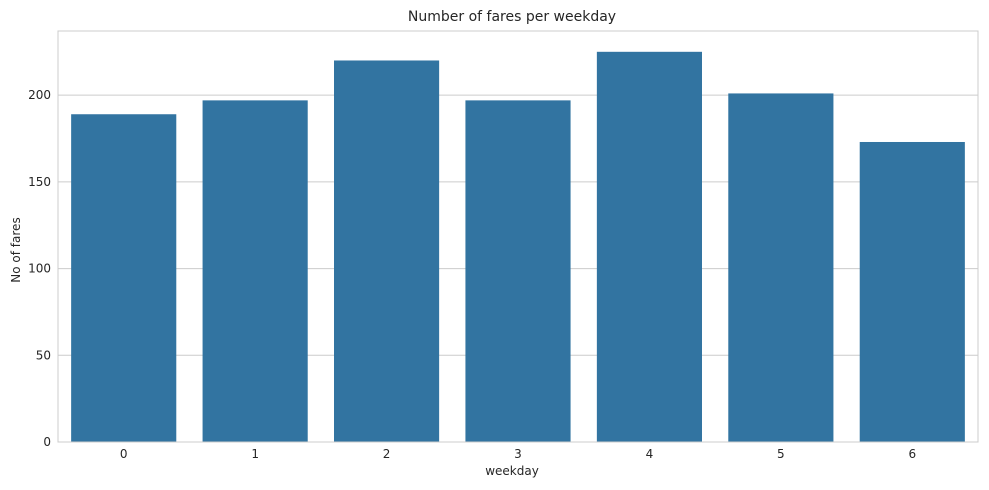 This screenshot has height=490, width=989. Describe the element at coordinates (387, 454) in the screenshot. I see `x-tick-label: 2` at that location.